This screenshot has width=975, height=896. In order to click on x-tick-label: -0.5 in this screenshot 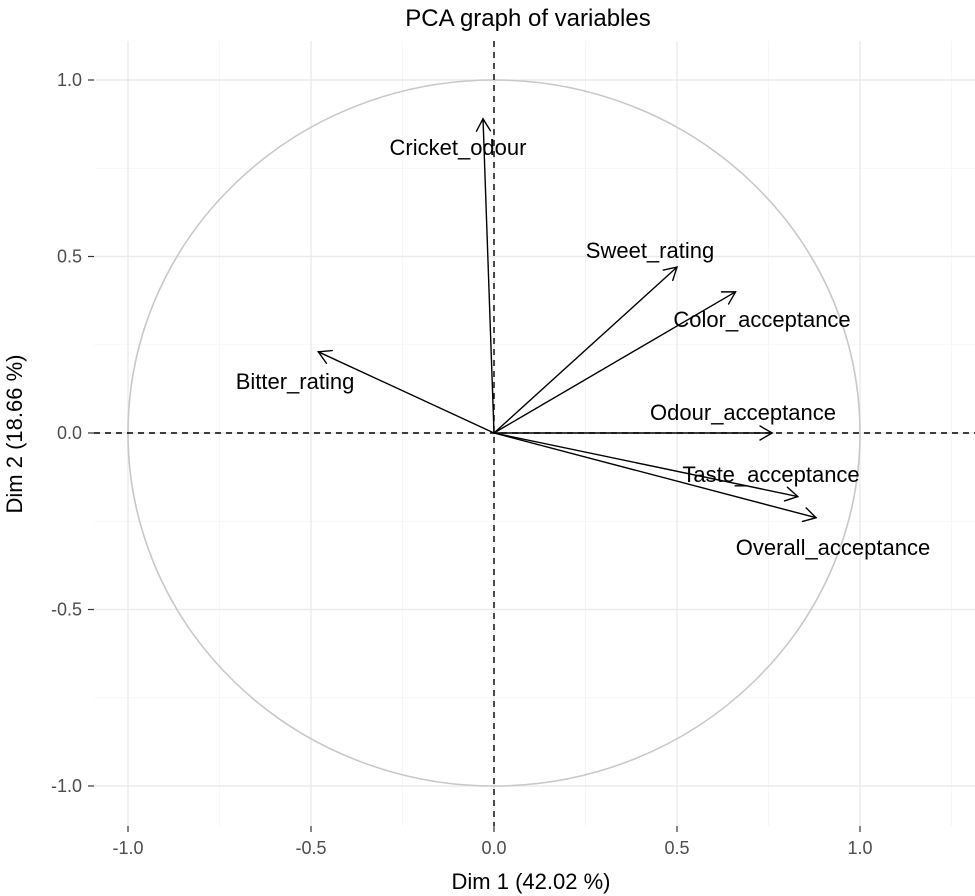, I will do `click(310, 848)`.